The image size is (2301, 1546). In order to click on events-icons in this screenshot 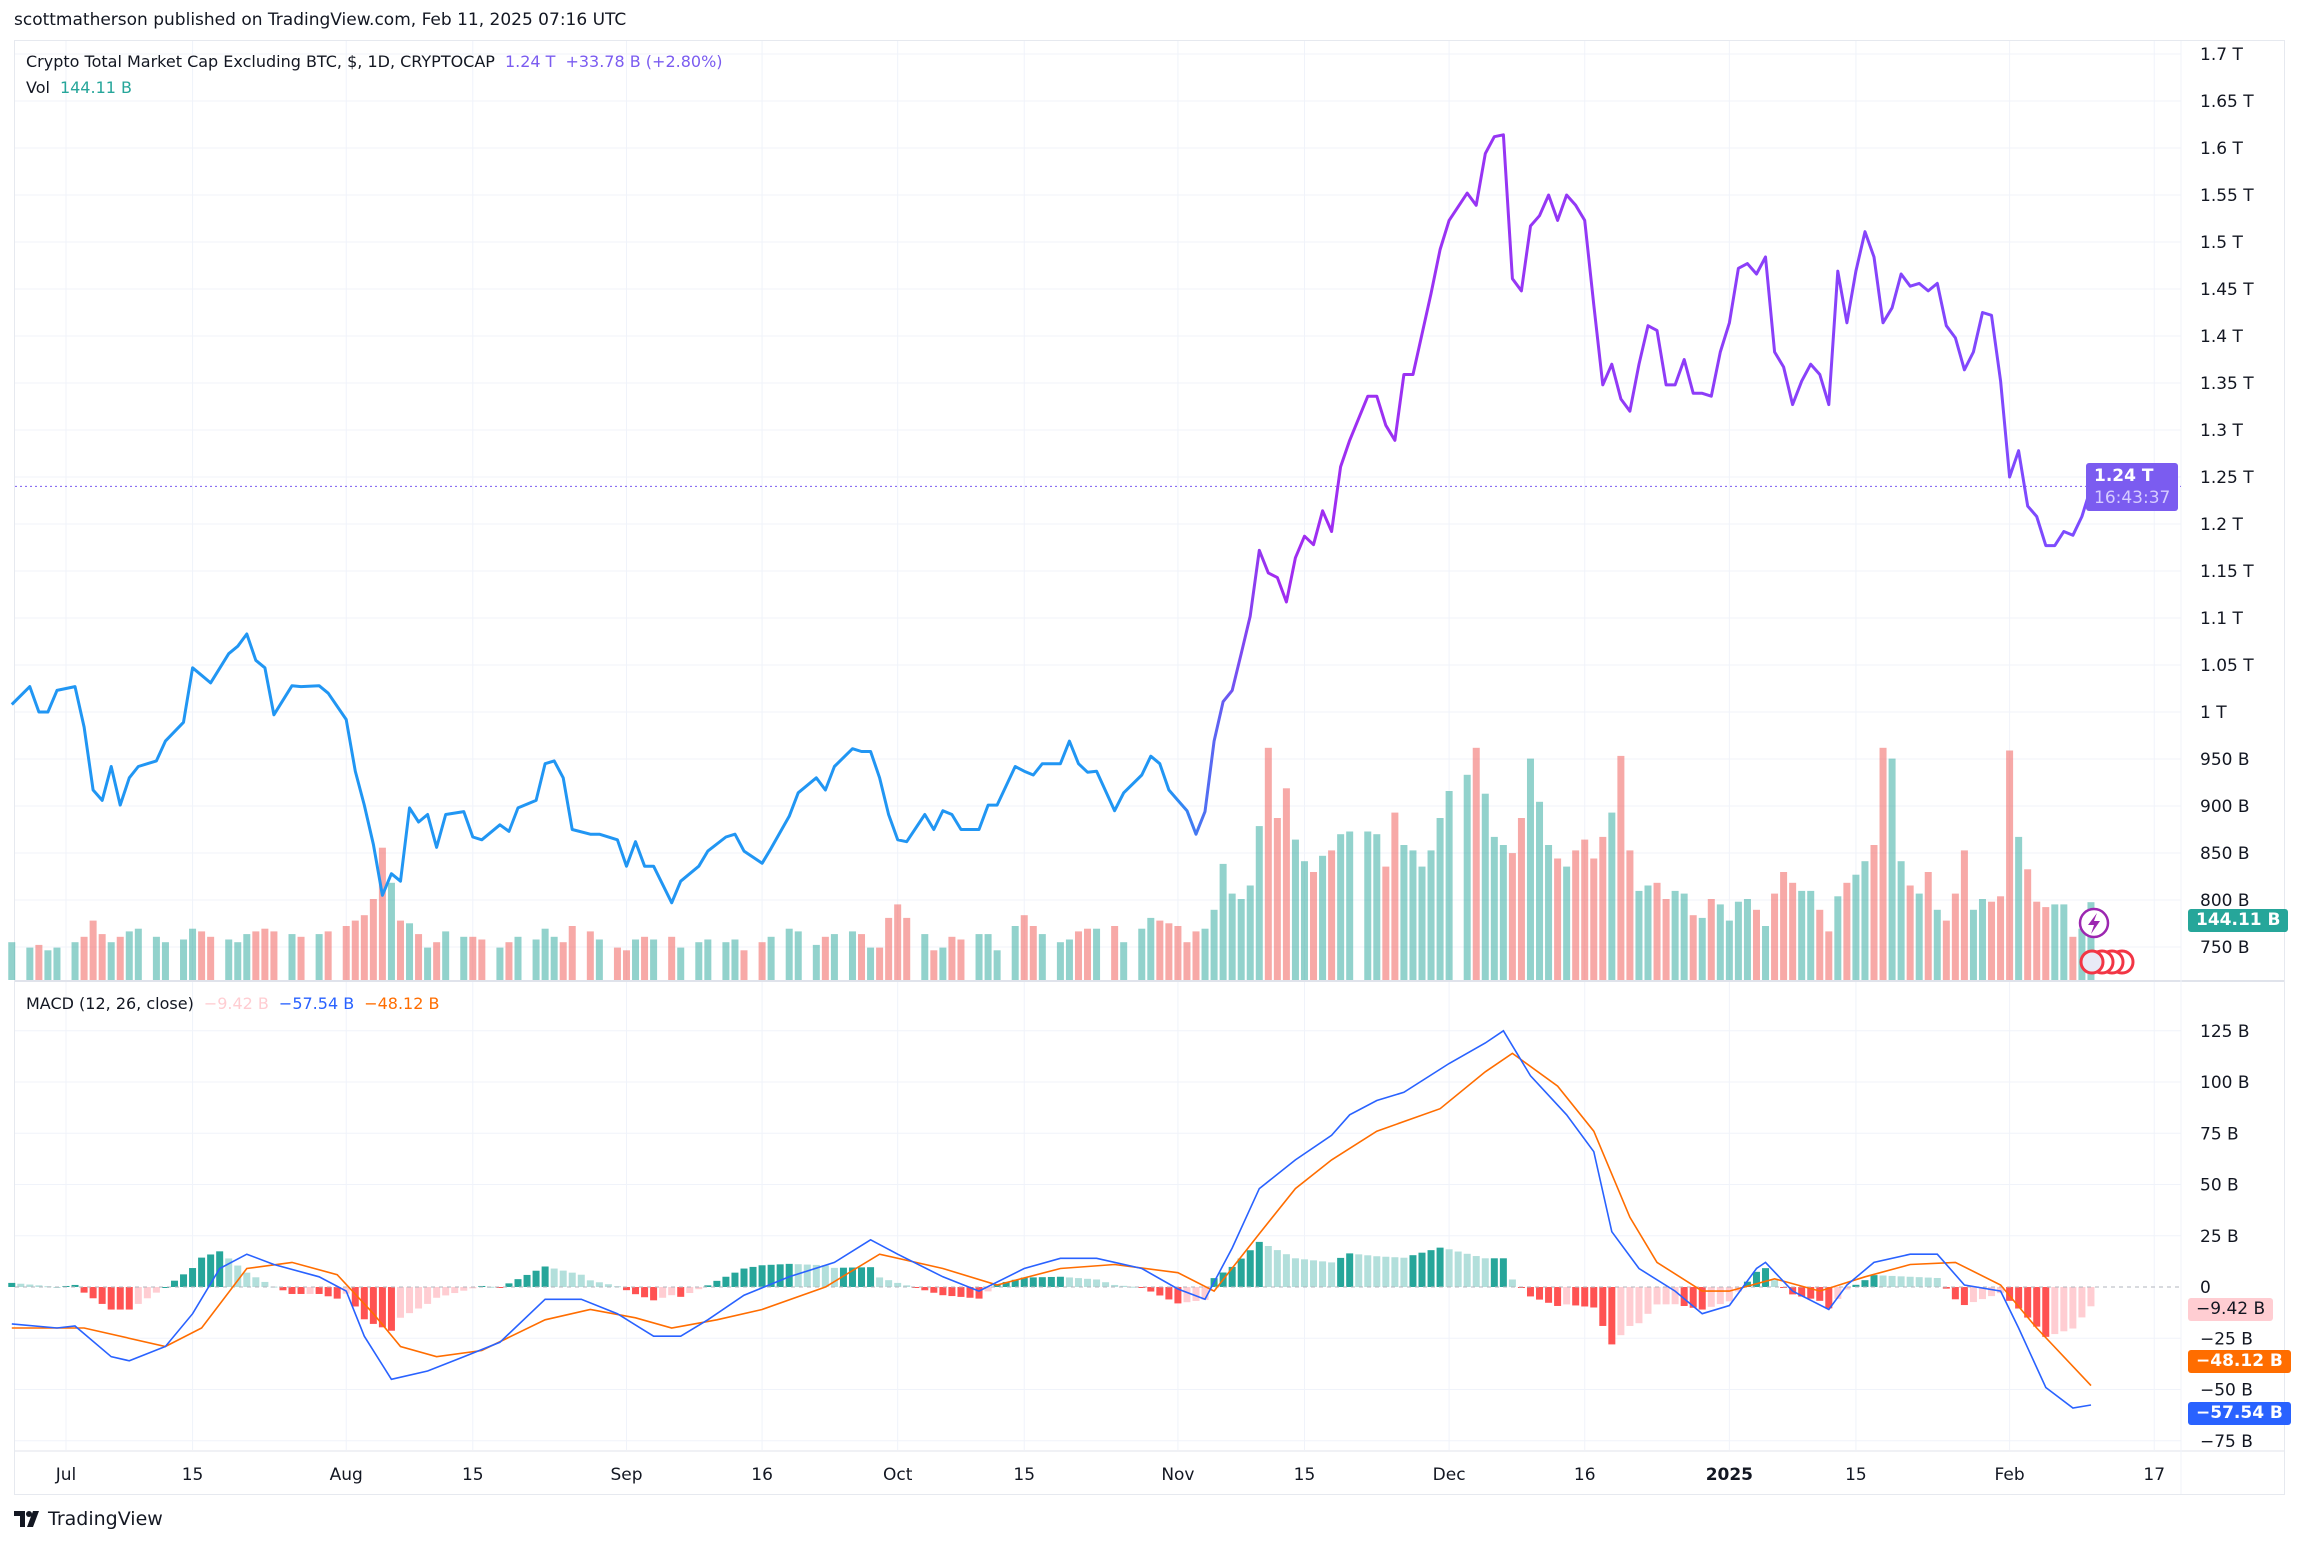, I will do `click(2106, 941)`.